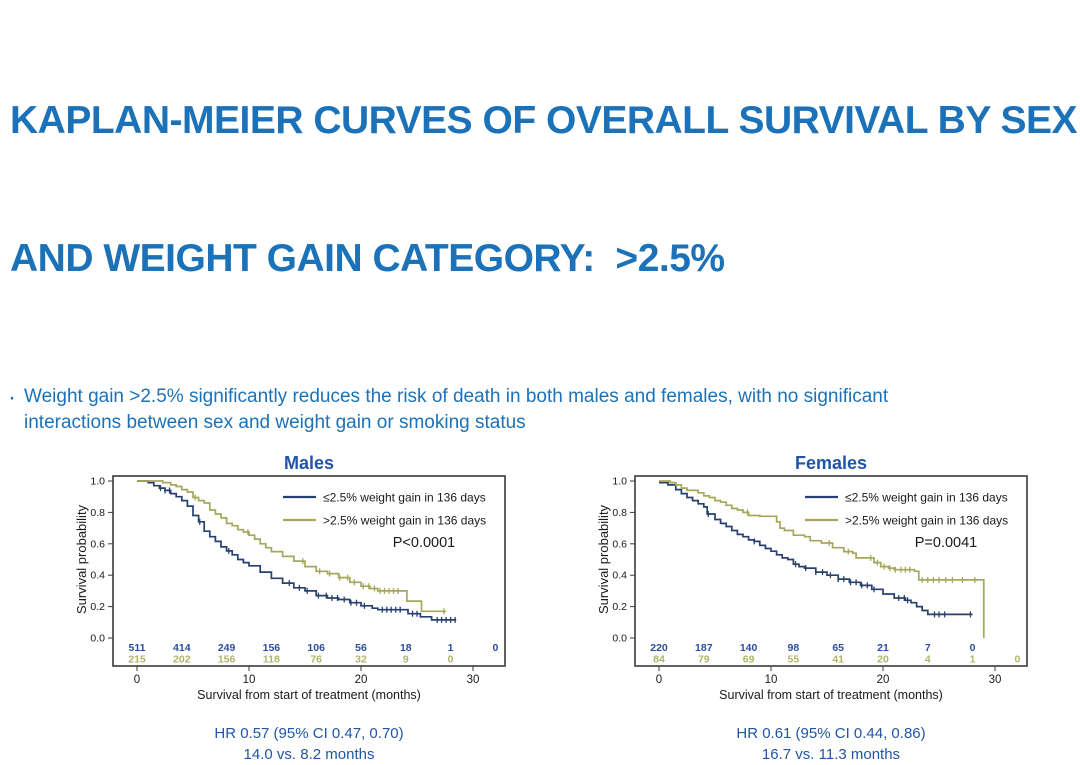 The width and height of the screenshot is (1080, 765). What do you see at coordinates (309, 734) in the screenshot?
I see `hr-text-males: HR 0.57 (95% CI 0.47, 0.70)` at bounding box center [309, 734].